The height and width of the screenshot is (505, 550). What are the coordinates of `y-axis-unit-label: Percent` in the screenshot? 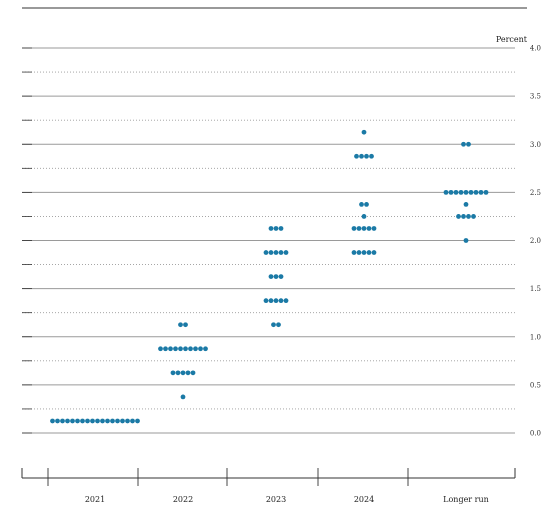 It's located at (512, 39).